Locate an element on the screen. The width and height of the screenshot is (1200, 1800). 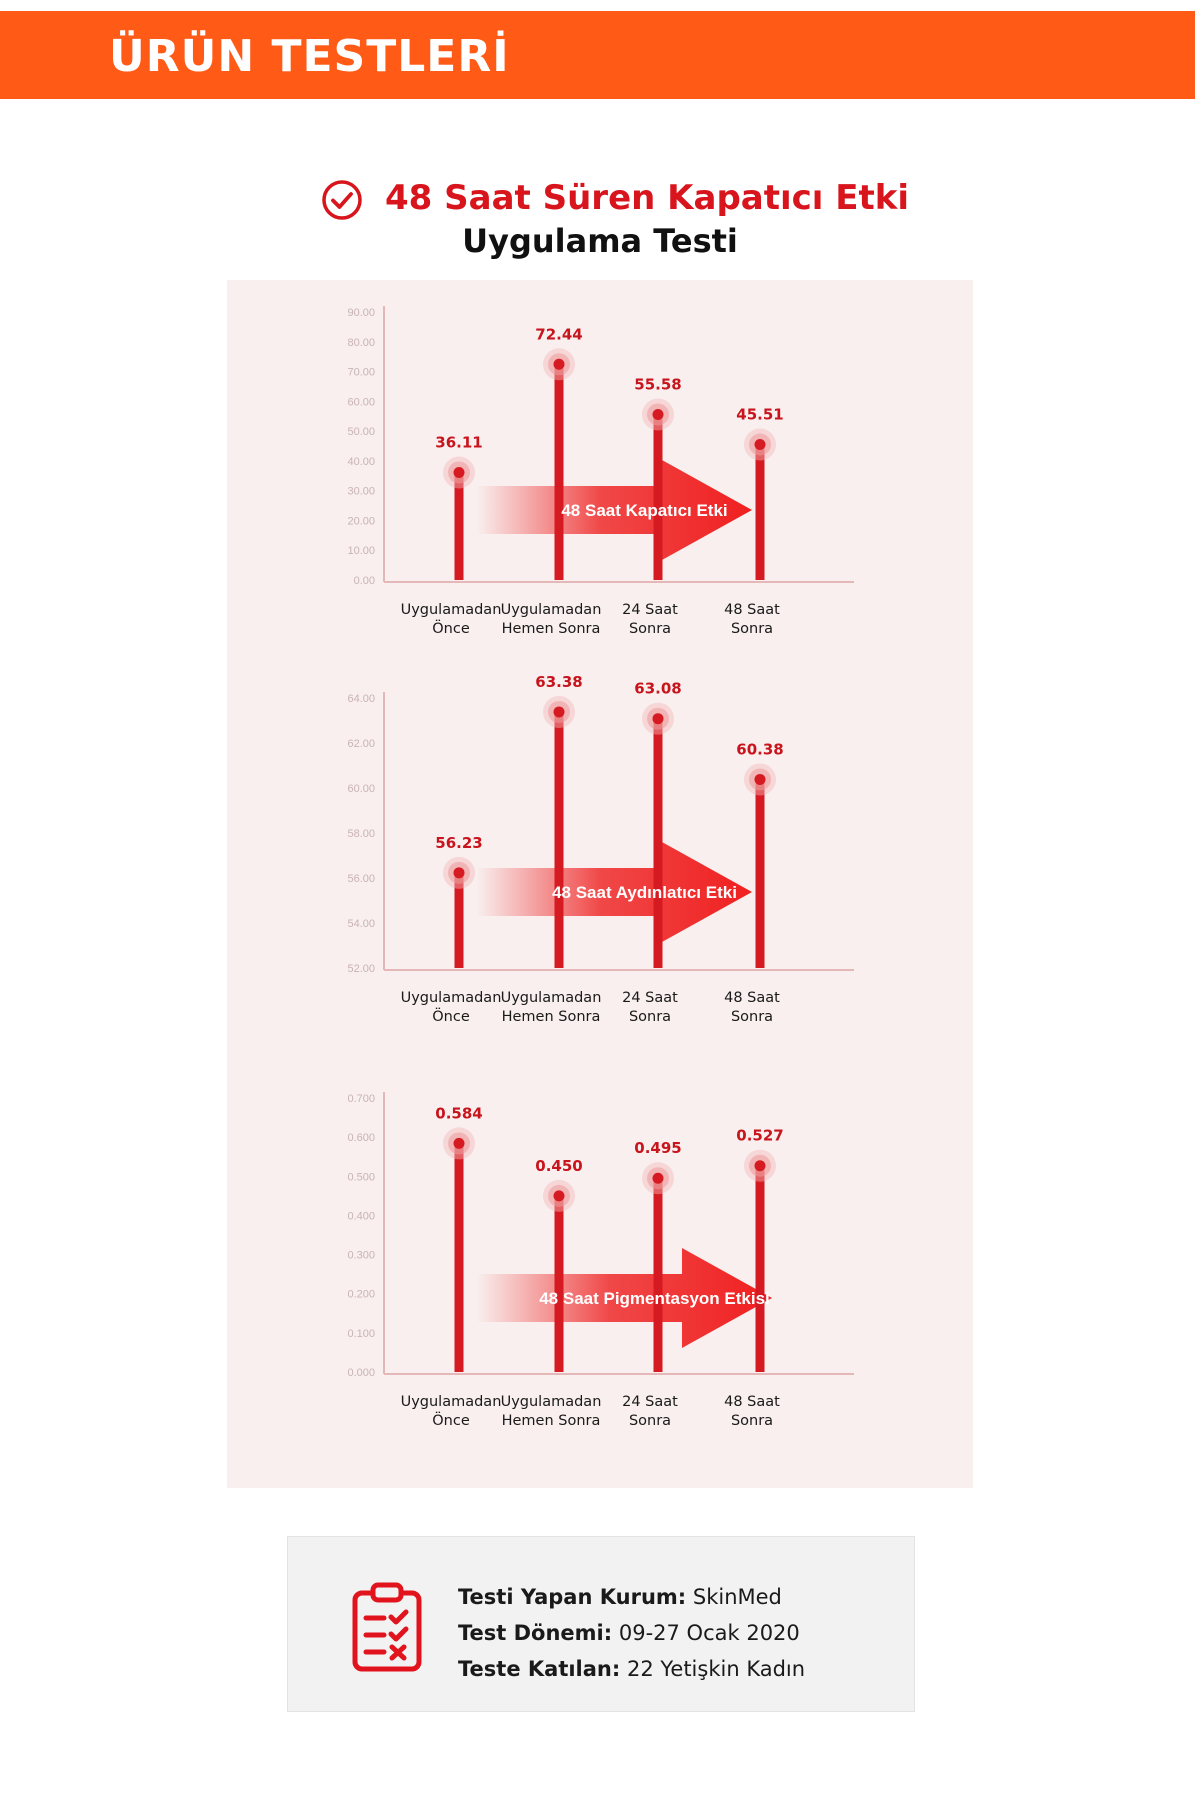
y-tick-label: 90.00 is located at coordinates (361, 313).